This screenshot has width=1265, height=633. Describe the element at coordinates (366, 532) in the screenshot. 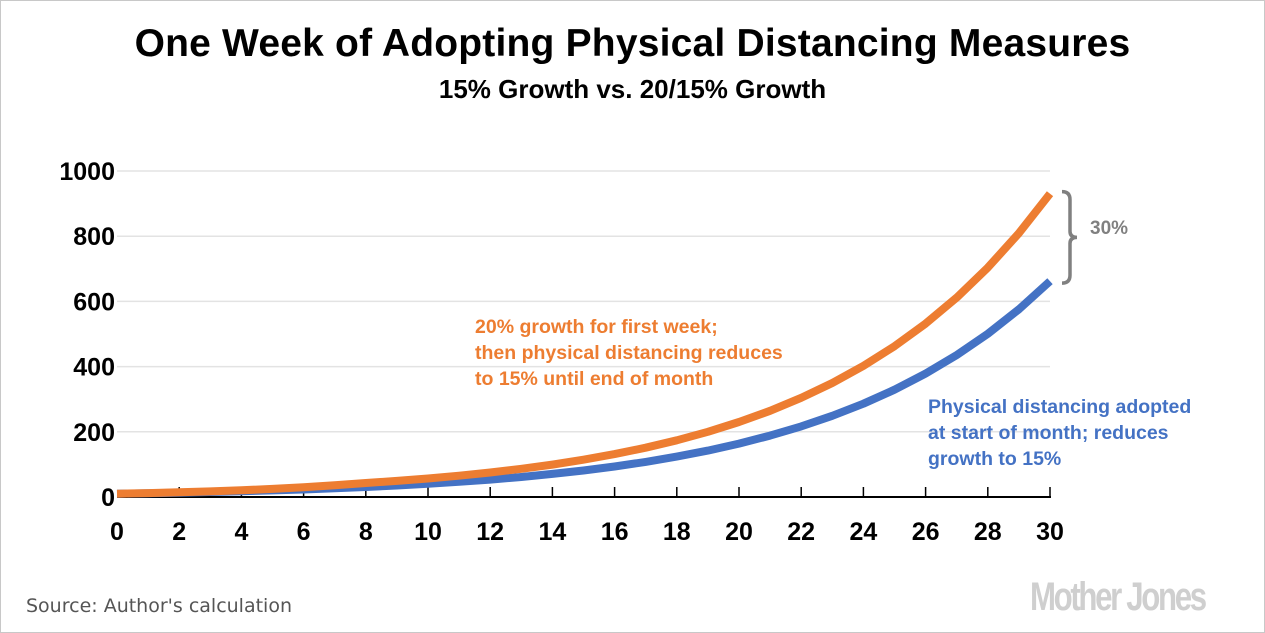

I see `x-tick-label: 8` at that location.